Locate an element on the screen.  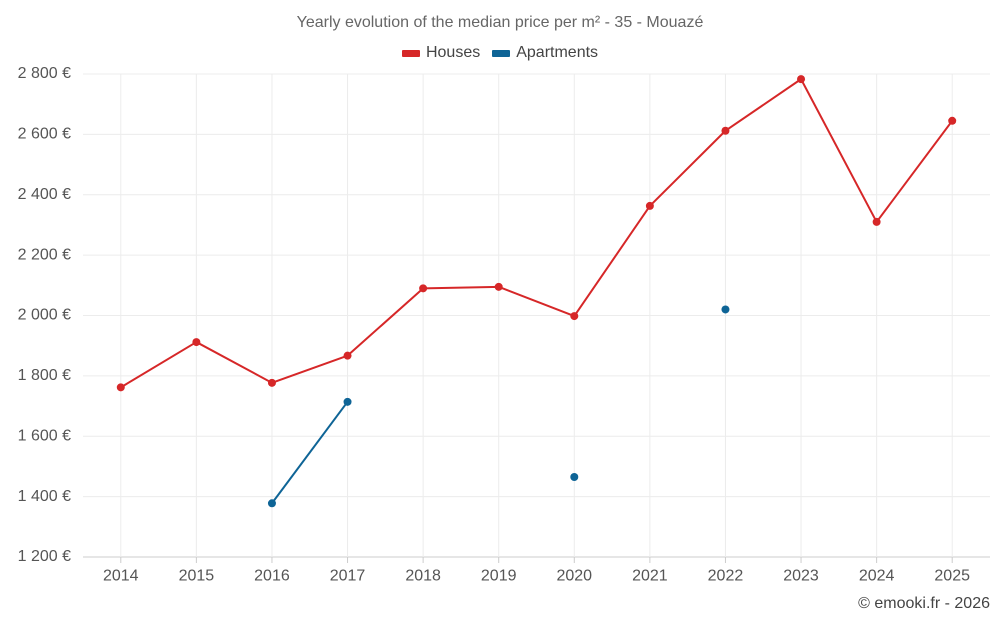
legend-item-houses: Houses is located at coordinates (441, 53).